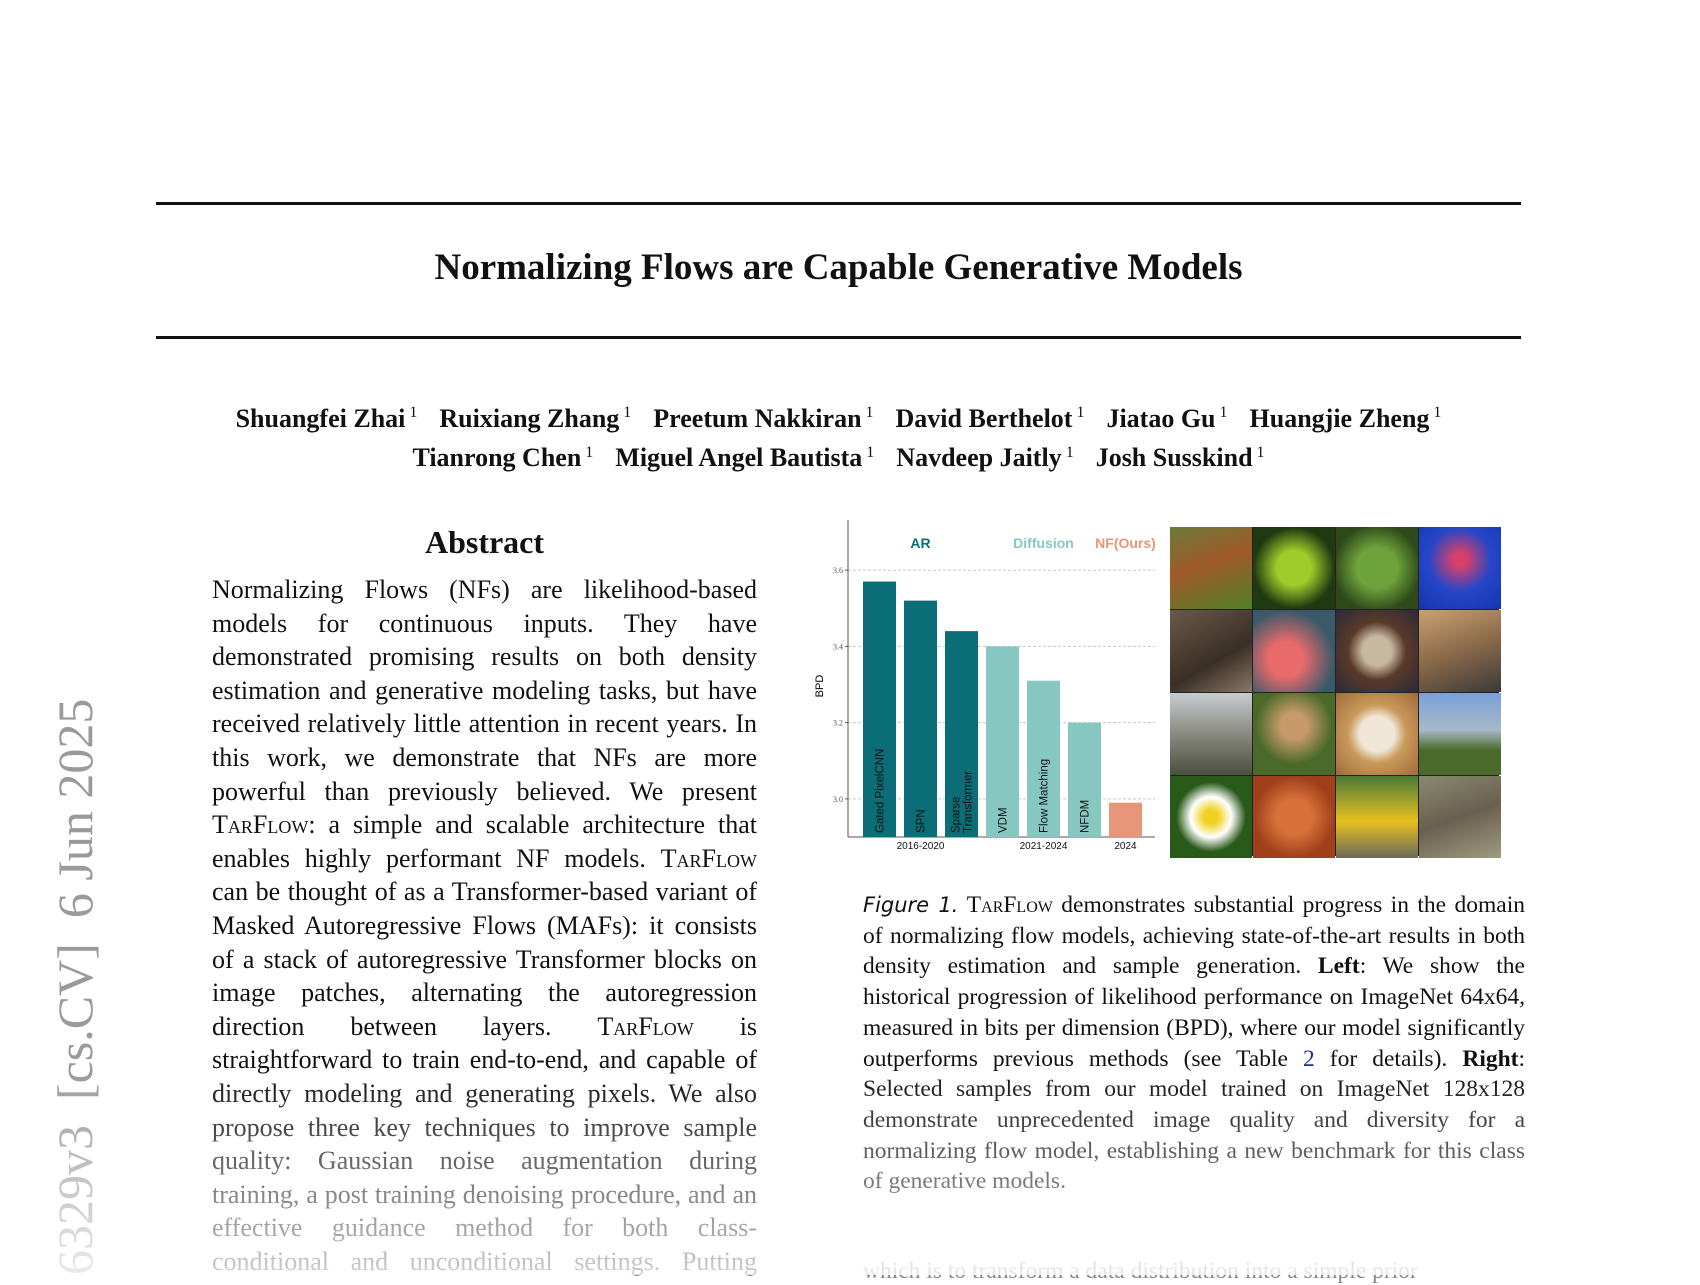  What do you see at coordinates (1161, 418) in the screenshot?
I see `author-name: Jiatao Gu` at bounding box center [1161, 418].